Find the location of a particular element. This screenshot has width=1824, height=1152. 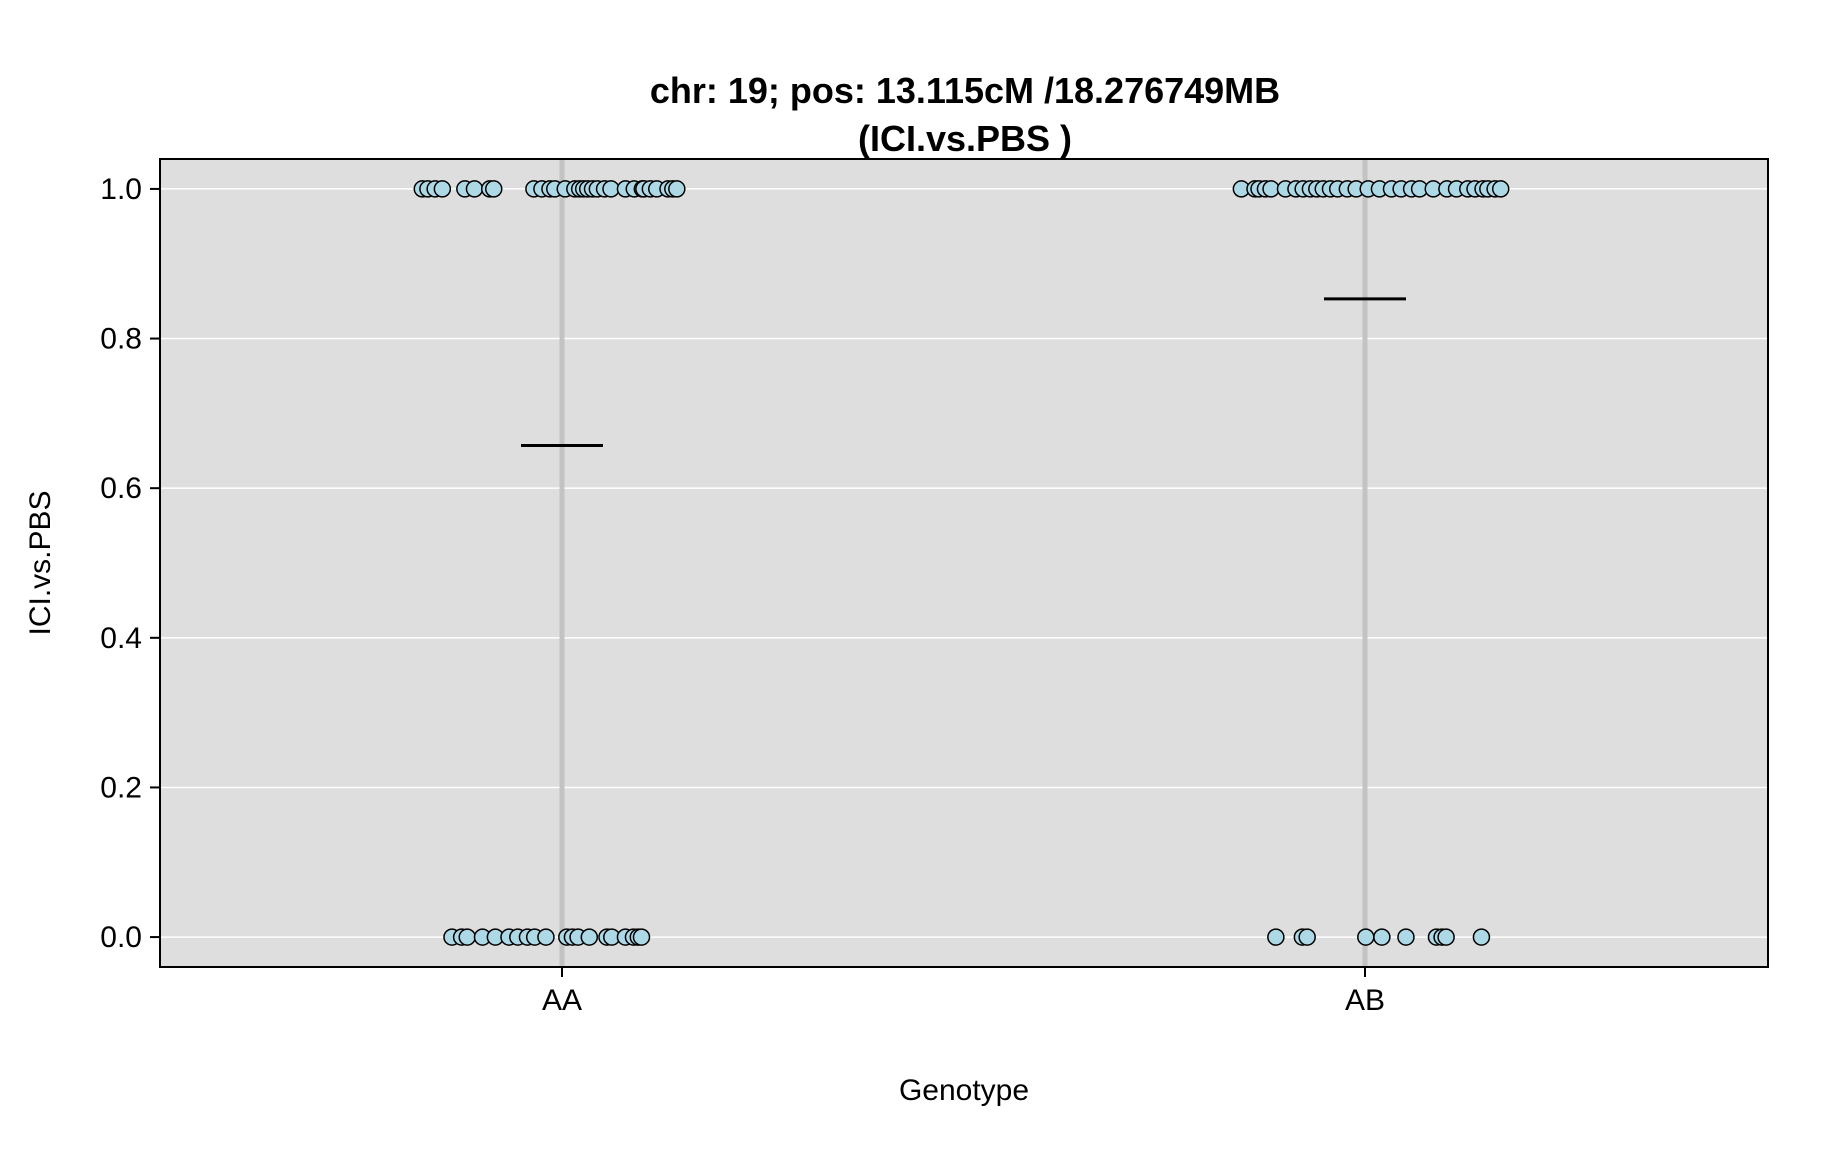

y-tick-label: 0.4 is located at coordinates (121, 638).